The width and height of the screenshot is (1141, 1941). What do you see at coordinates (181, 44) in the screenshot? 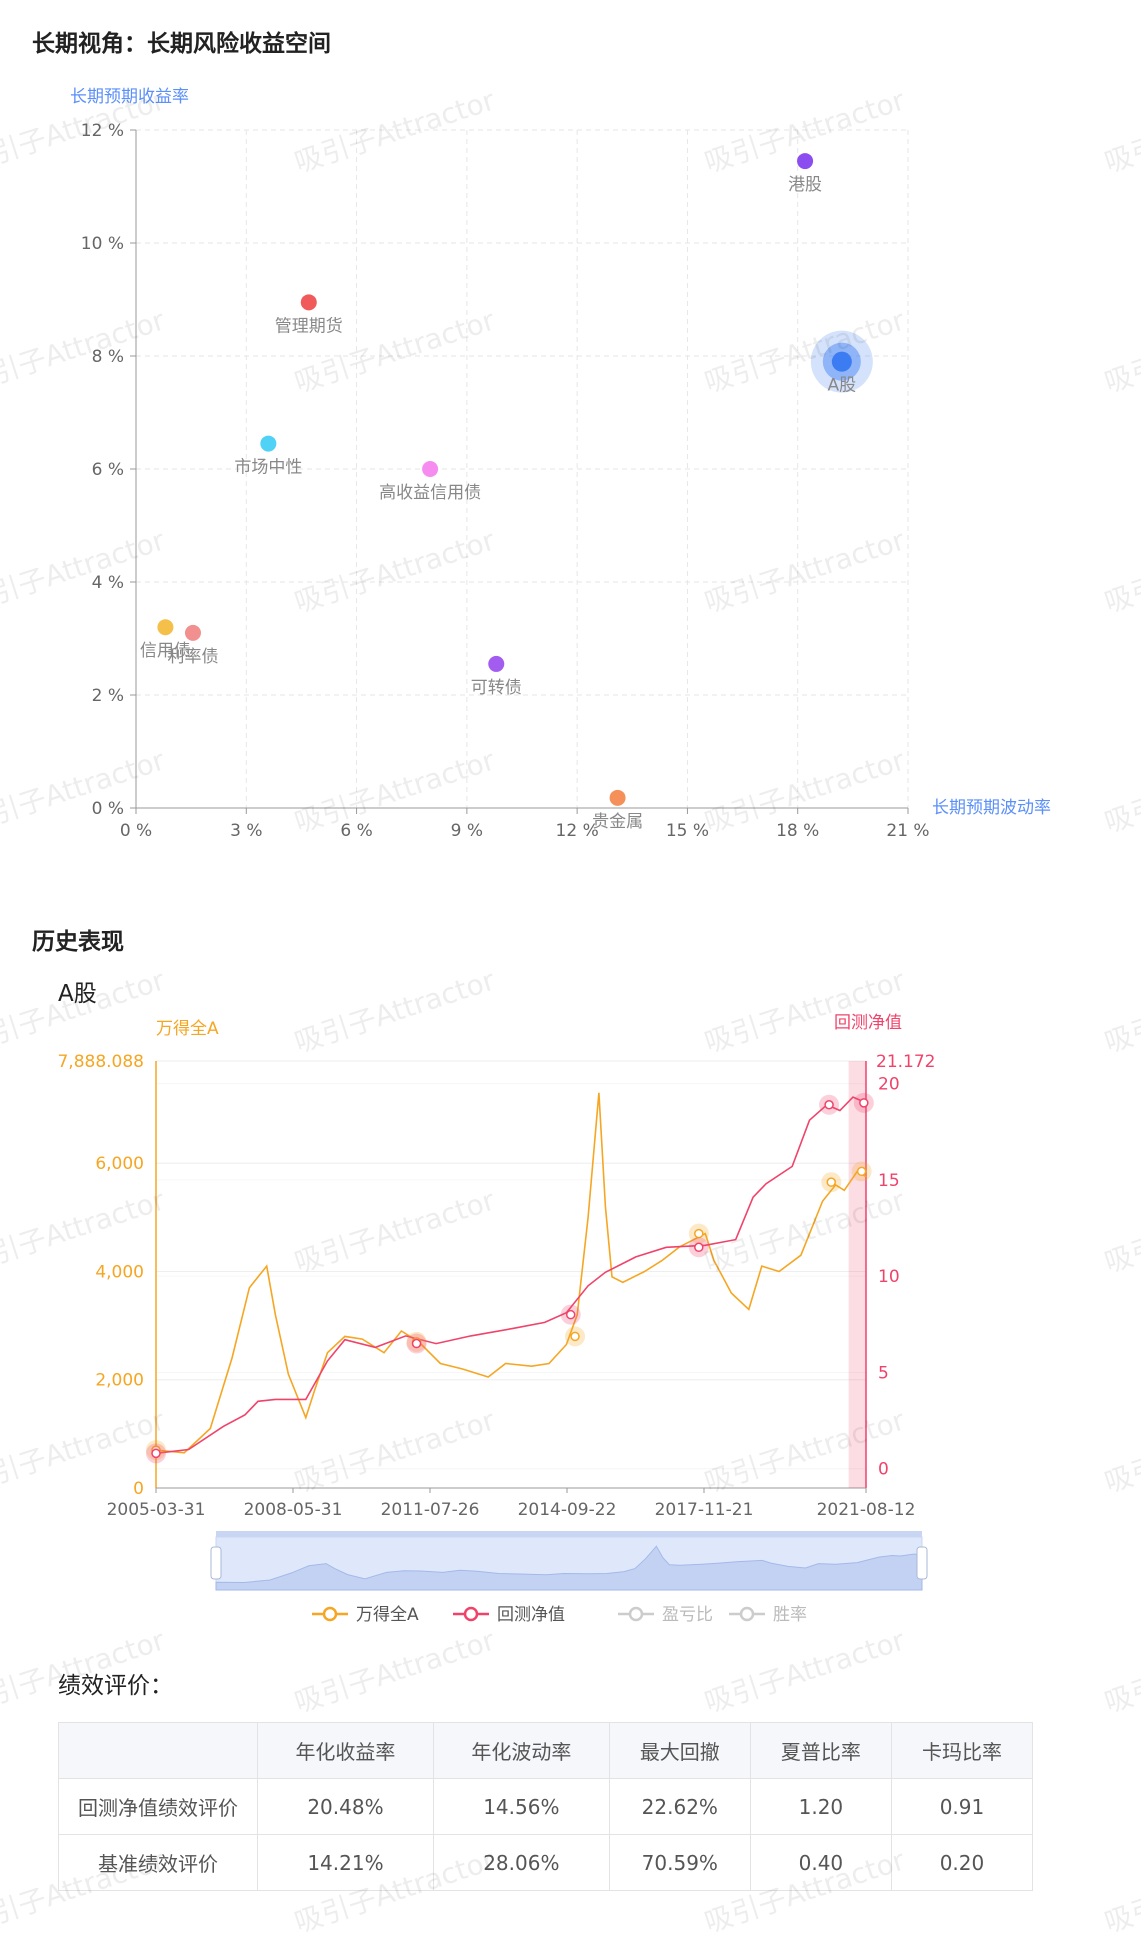
I see `section-title-risk-return: 长期视角：长期风险收益空间` at bounding box center [181, 44].